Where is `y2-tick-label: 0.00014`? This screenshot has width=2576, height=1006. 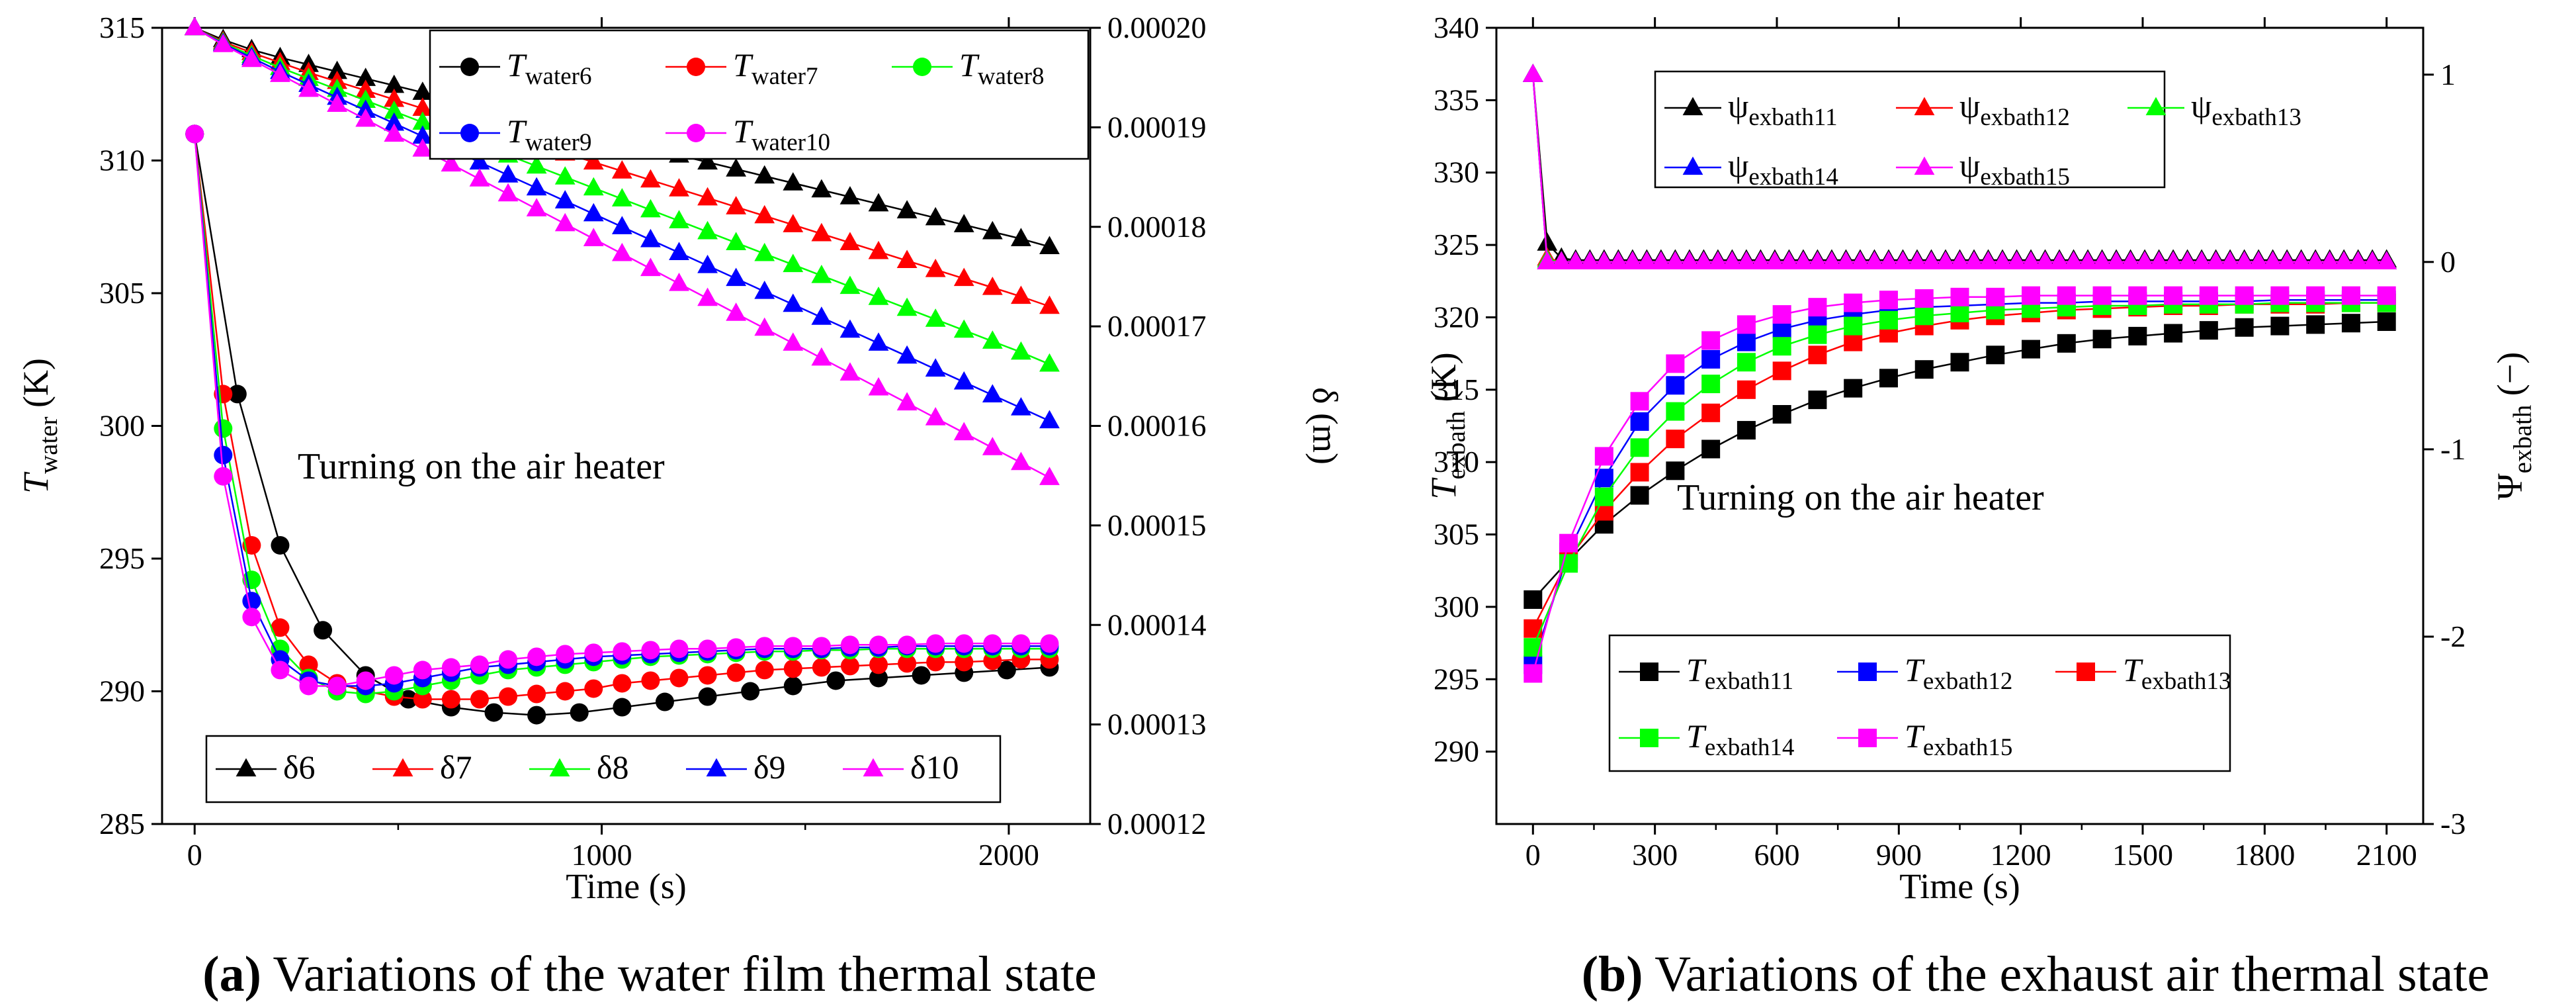 y2-tick-label: 0.00014 is located at coordinates (1157, 624).